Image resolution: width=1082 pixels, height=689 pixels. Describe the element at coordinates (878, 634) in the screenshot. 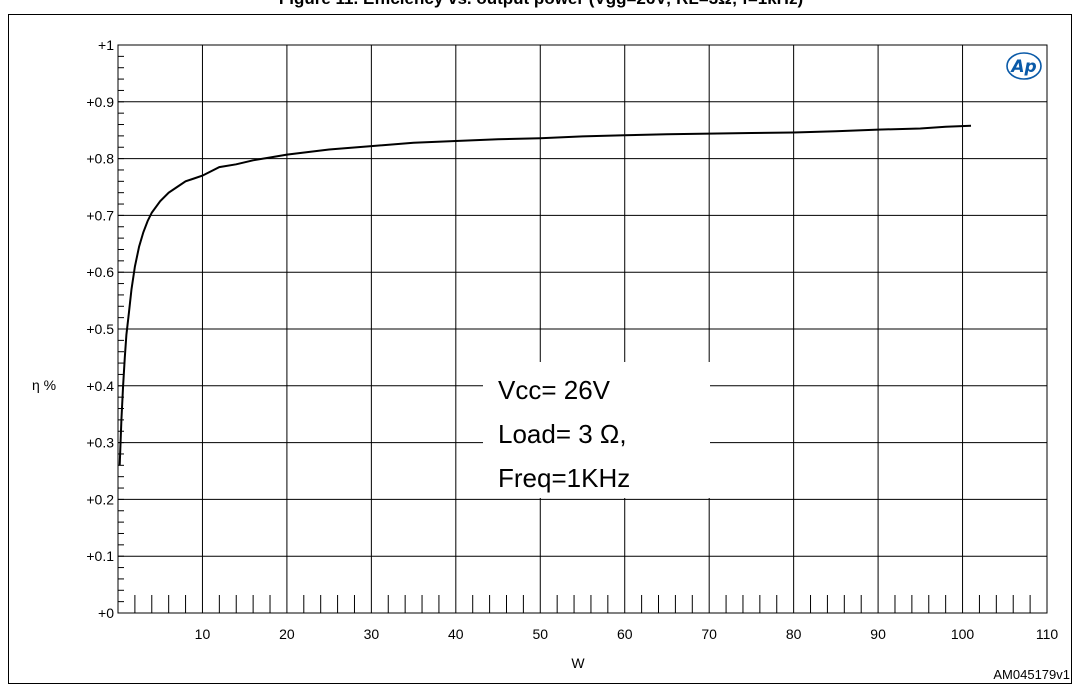

I see `x-tick-label: 90` at that location.